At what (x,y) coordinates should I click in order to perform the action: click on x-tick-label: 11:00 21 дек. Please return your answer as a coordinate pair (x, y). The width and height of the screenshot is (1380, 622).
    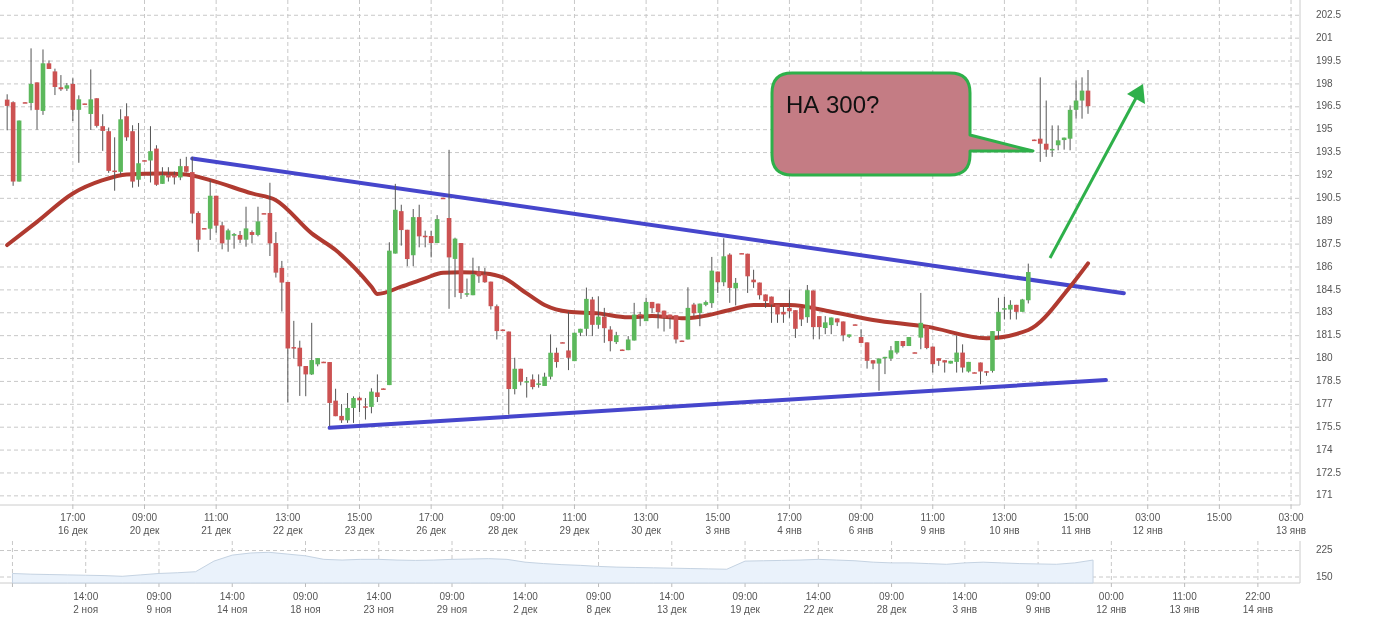
    Looking at the image, I should click on (216, 524).